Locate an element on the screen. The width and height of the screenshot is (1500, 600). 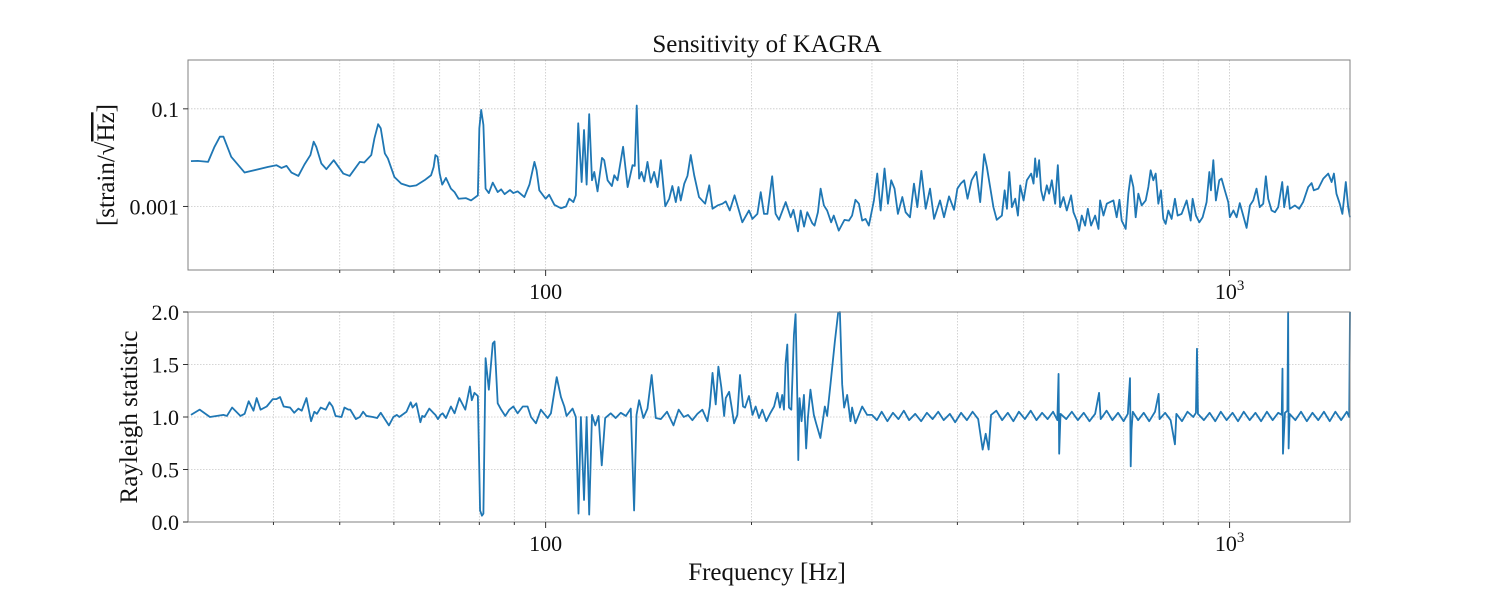
rayleigh-y-tick-label: 2.0 is located at coordinates (166, 312).